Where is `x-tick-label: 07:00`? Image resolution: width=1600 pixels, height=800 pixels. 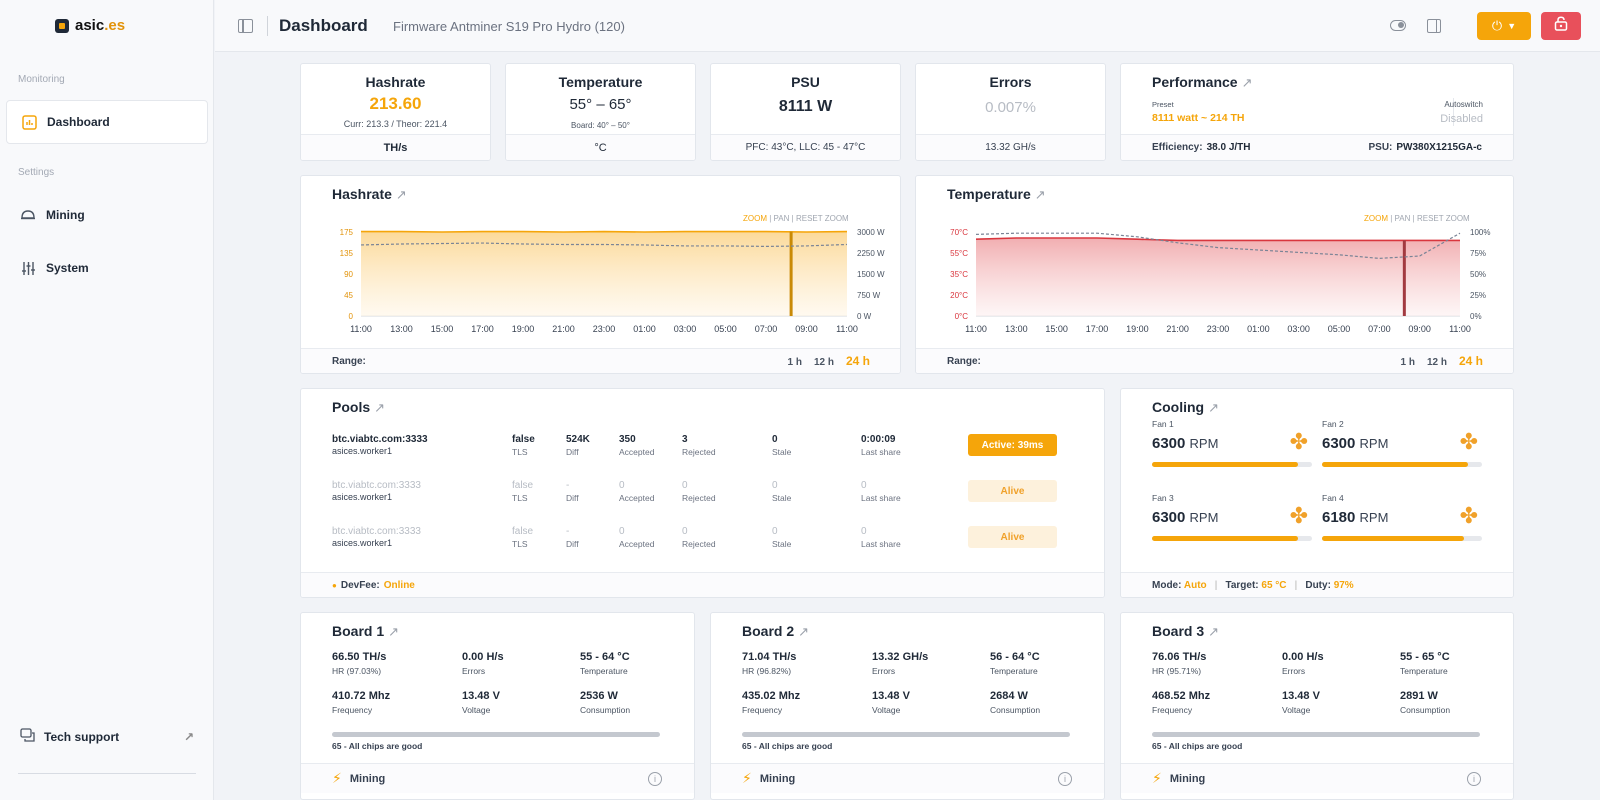 x-tick-label: 07:00 is located at coordinates (766, 329).